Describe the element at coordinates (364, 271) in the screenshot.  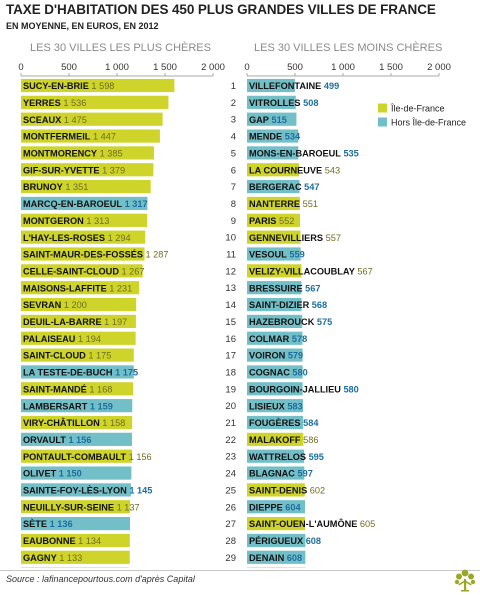
I see `value-label: 567` at that location.